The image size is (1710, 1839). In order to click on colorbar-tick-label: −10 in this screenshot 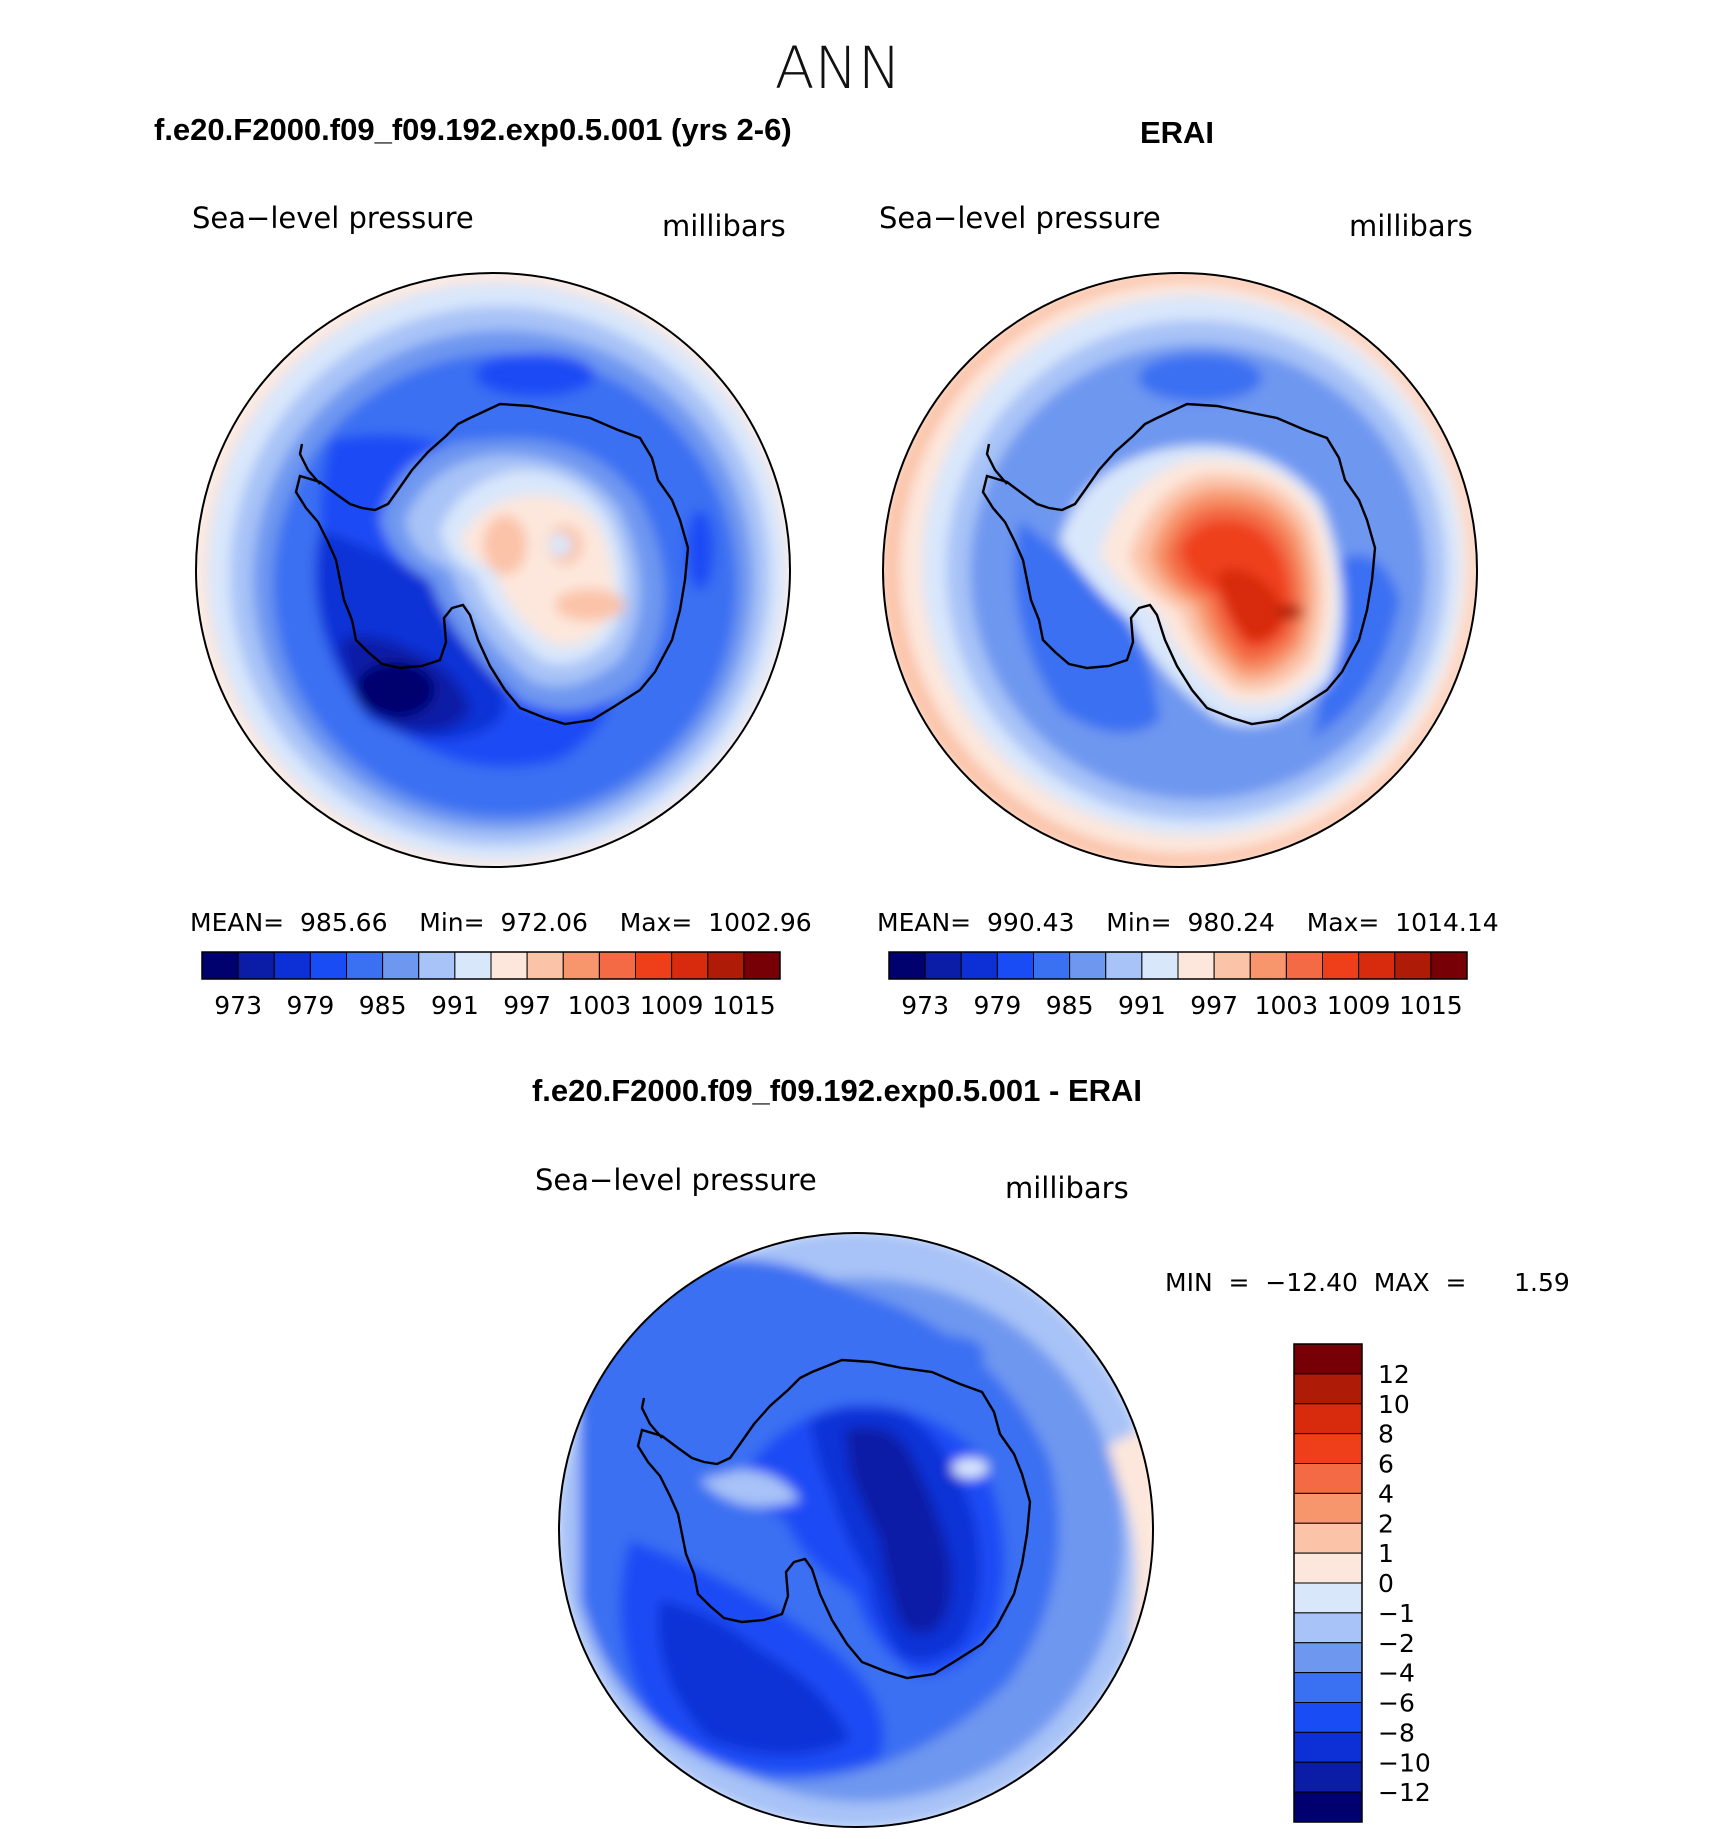, I will do `click(1404, 1762)`.